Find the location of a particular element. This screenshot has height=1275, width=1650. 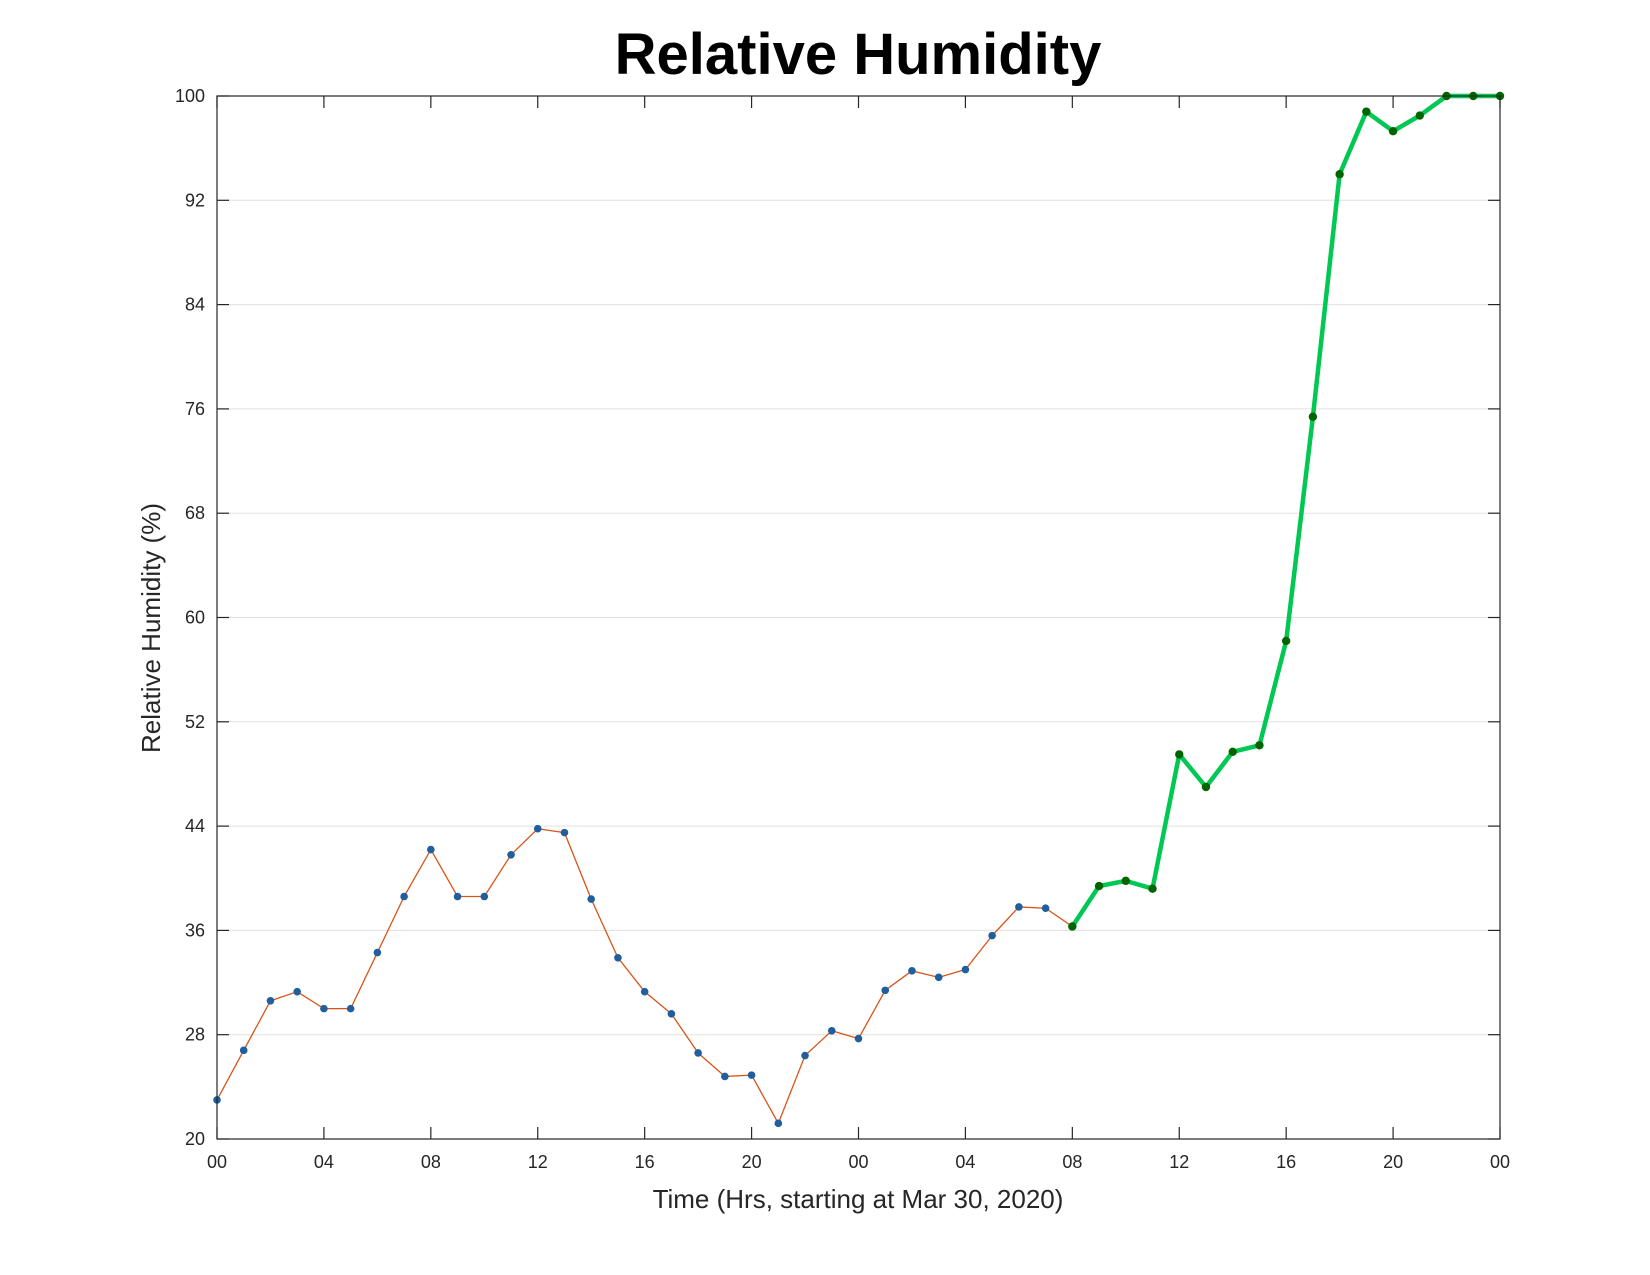

x-axis-tick-labels: 00 04 08 12 16 20 00 04 08 12 16 20 00 is located at coordinates (858, 1162).